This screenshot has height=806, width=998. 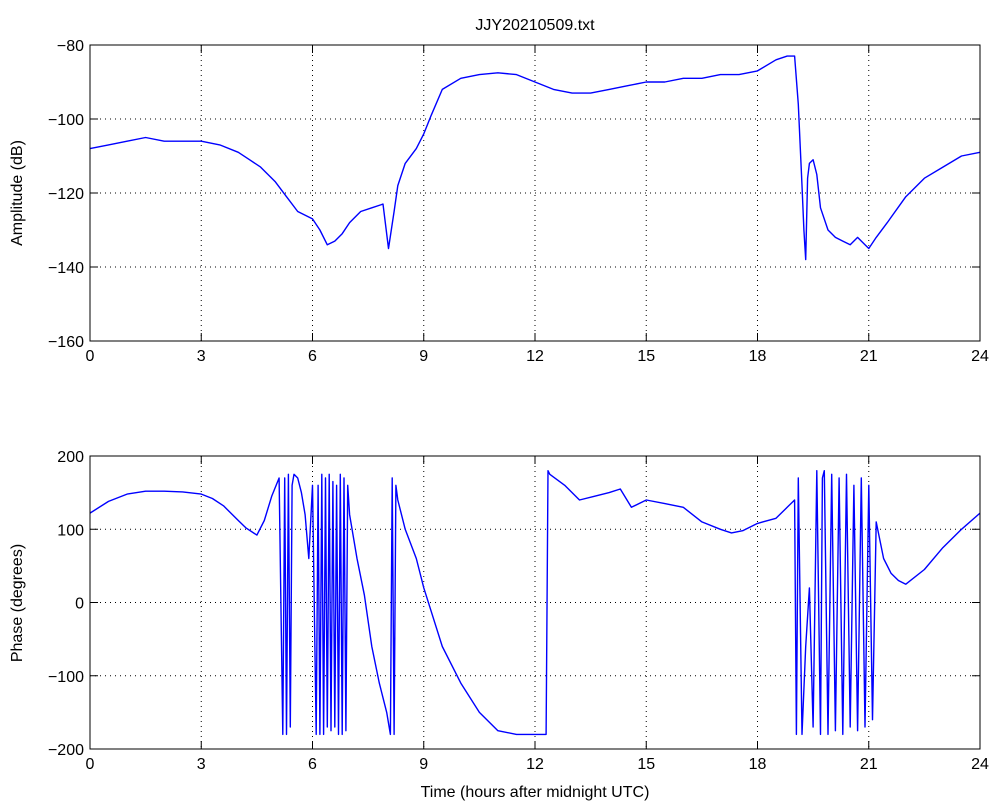 What do you see at coordinates (66, 342) in the screenshot?
I see `amplitude-y-tick-label: −160` at bounding box center [66, 342].